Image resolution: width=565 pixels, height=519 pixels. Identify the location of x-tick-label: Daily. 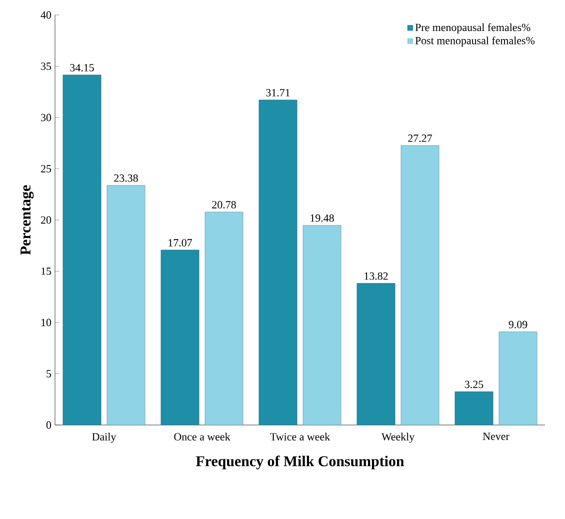
(104, 437).